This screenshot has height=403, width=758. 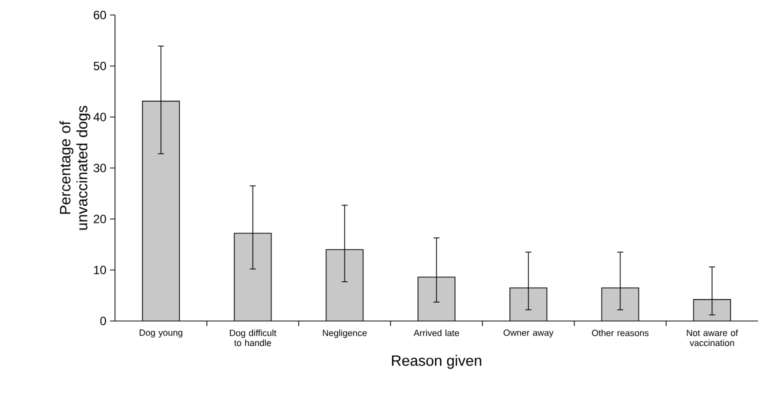 What do you see at coordinates (100, 270) in the screenshot?
I see `y-tick-label: 10` at bounding box center [100, 270].